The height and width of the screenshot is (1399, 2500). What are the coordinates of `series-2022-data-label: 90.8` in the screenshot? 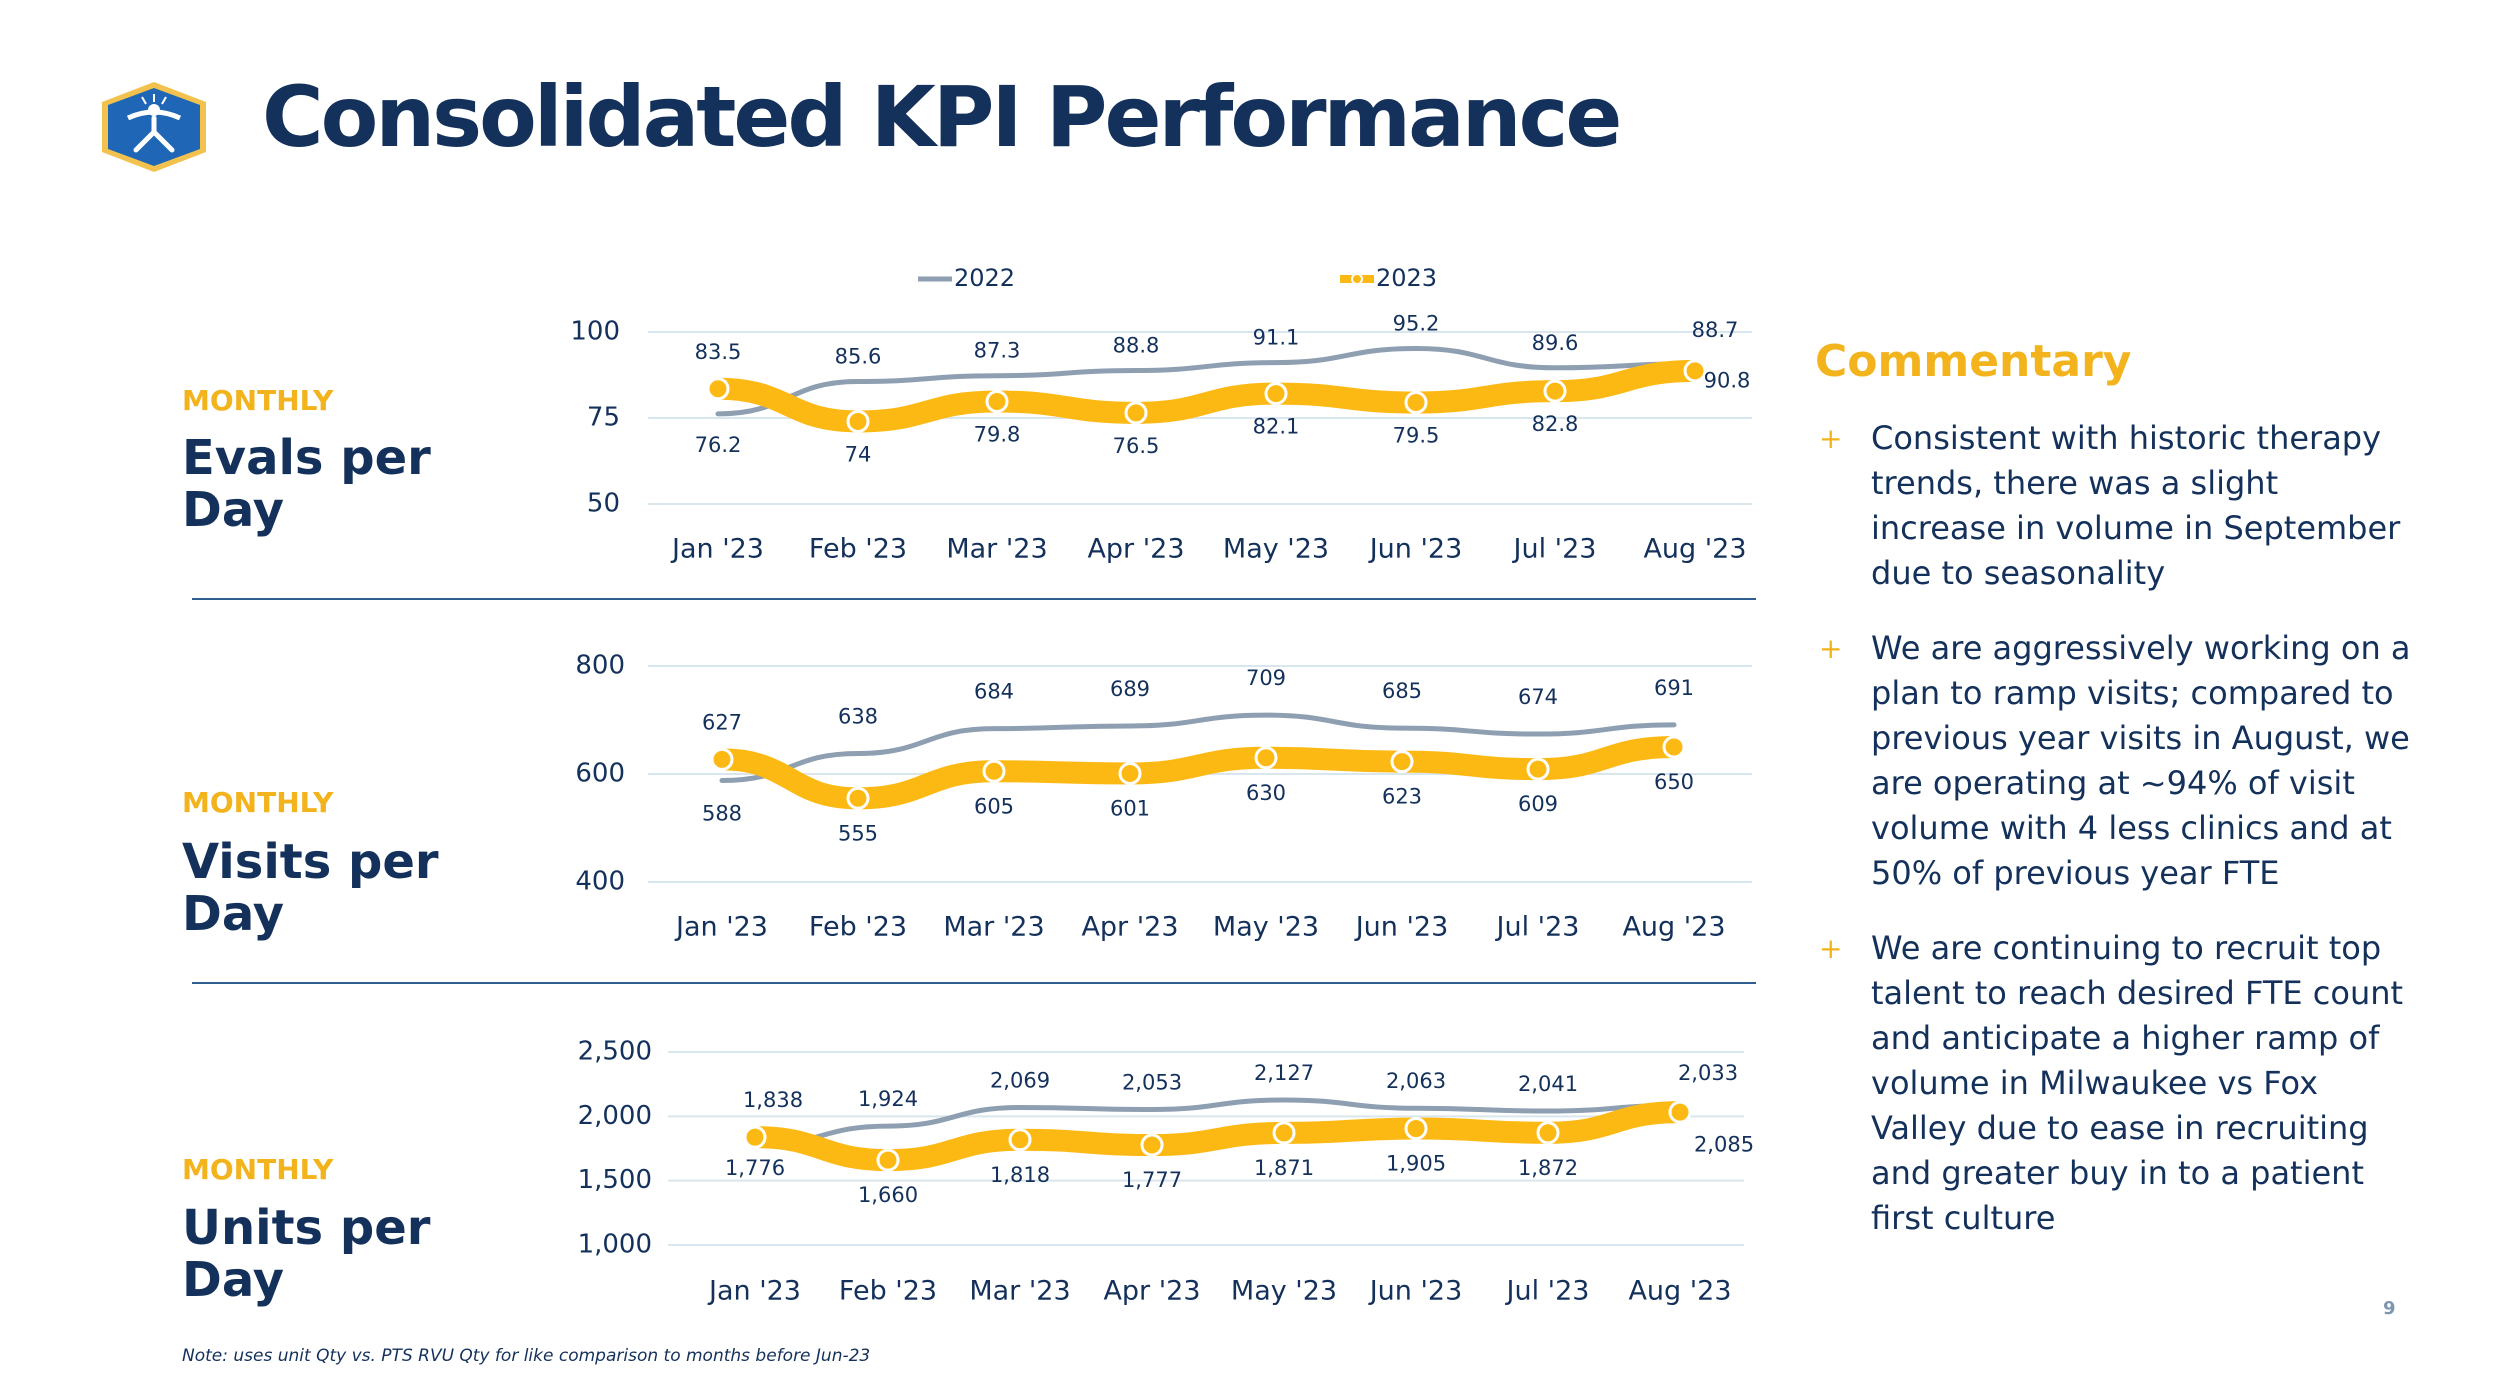 It's located at (1727, 381).